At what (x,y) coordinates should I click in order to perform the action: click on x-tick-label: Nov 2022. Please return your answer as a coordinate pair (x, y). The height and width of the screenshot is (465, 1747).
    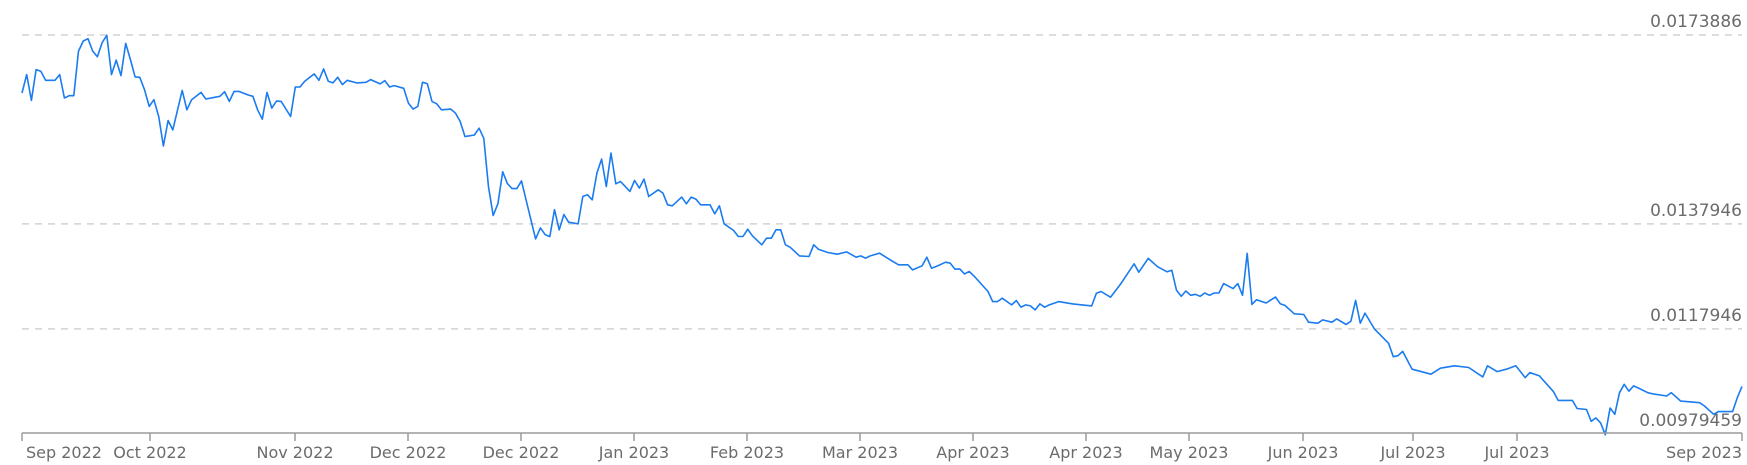
    Looking at the image, I should click on (294, 452).